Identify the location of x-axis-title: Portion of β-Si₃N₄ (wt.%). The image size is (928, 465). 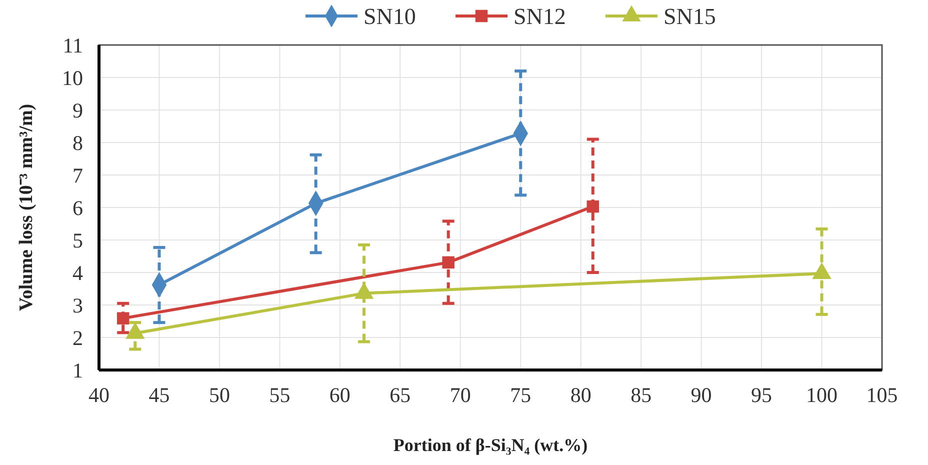
(490, 445).